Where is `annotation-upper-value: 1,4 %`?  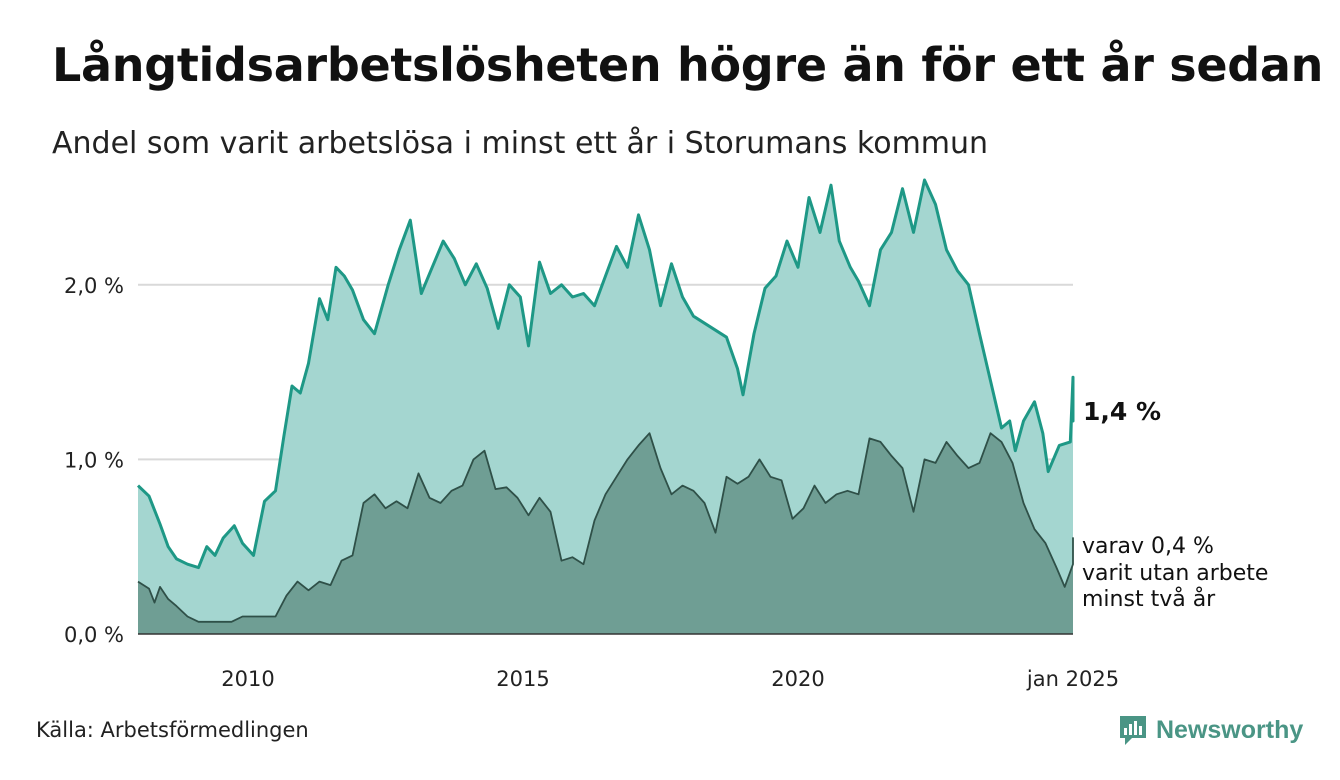 annotation-upper-value: 1,4 % is located at coordinates (1122, 411).